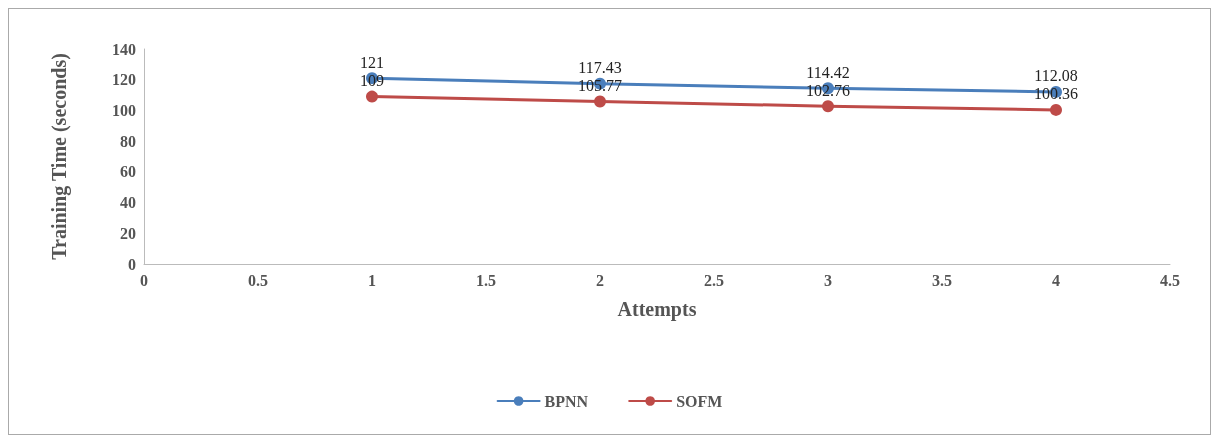  I want to click on x-tick-label: 0.5, so click(258, 280).